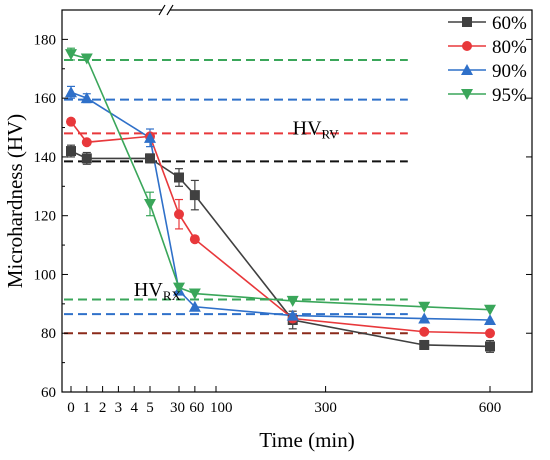  What do you see at coordinates (509, 95) in the screenshot?
I see `legend-label: 95%` at bounding box center [509, 95].